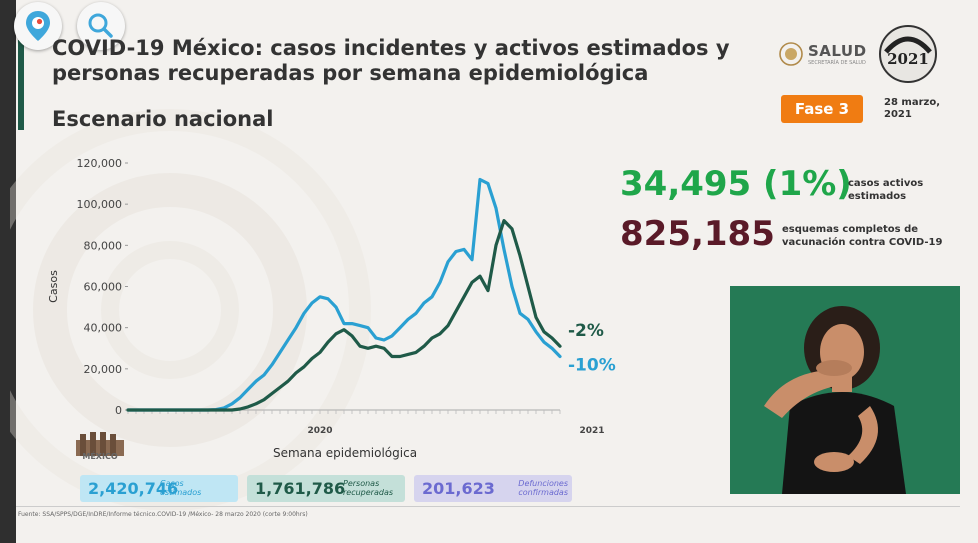  Describe the element at coordinates (133, 488) in the screenshot. I see `stat-estimated-cases-value: 2,420,746` at that location.